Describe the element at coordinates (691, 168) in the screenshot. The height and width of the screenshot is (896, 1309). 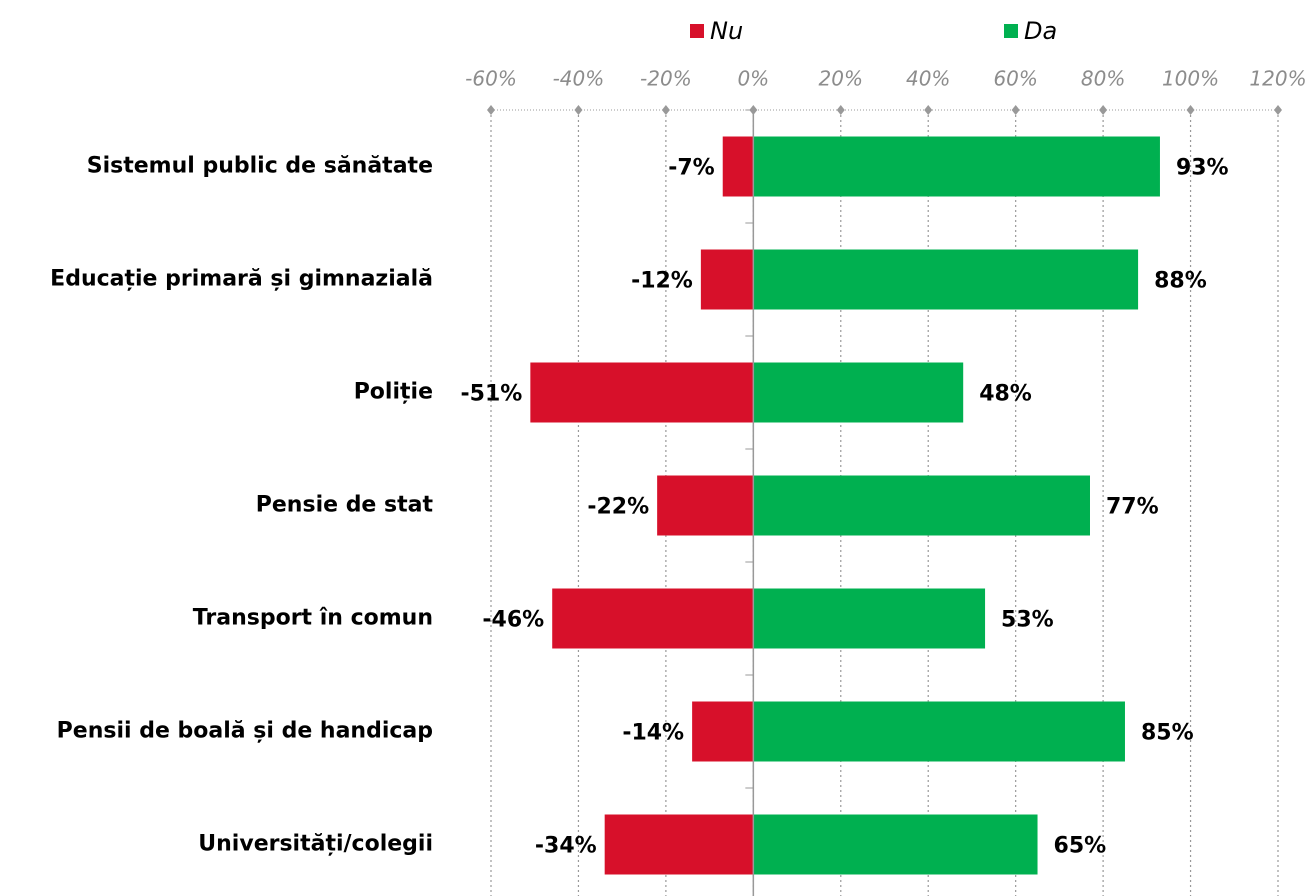
I see `data-label: -7%` at that location.